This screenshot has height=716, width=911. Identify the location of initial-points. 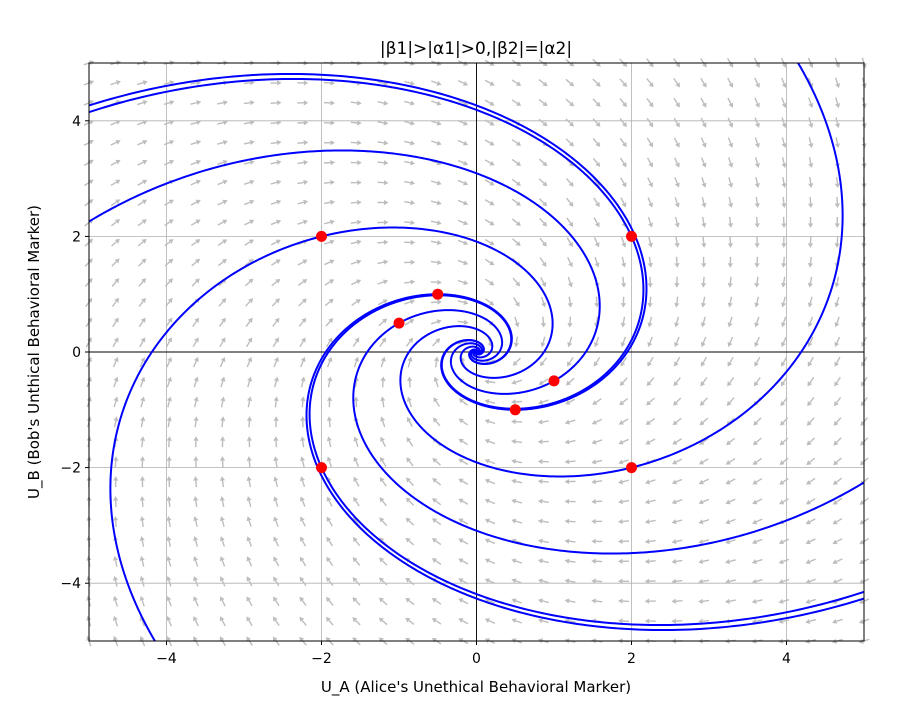
(476, 352).